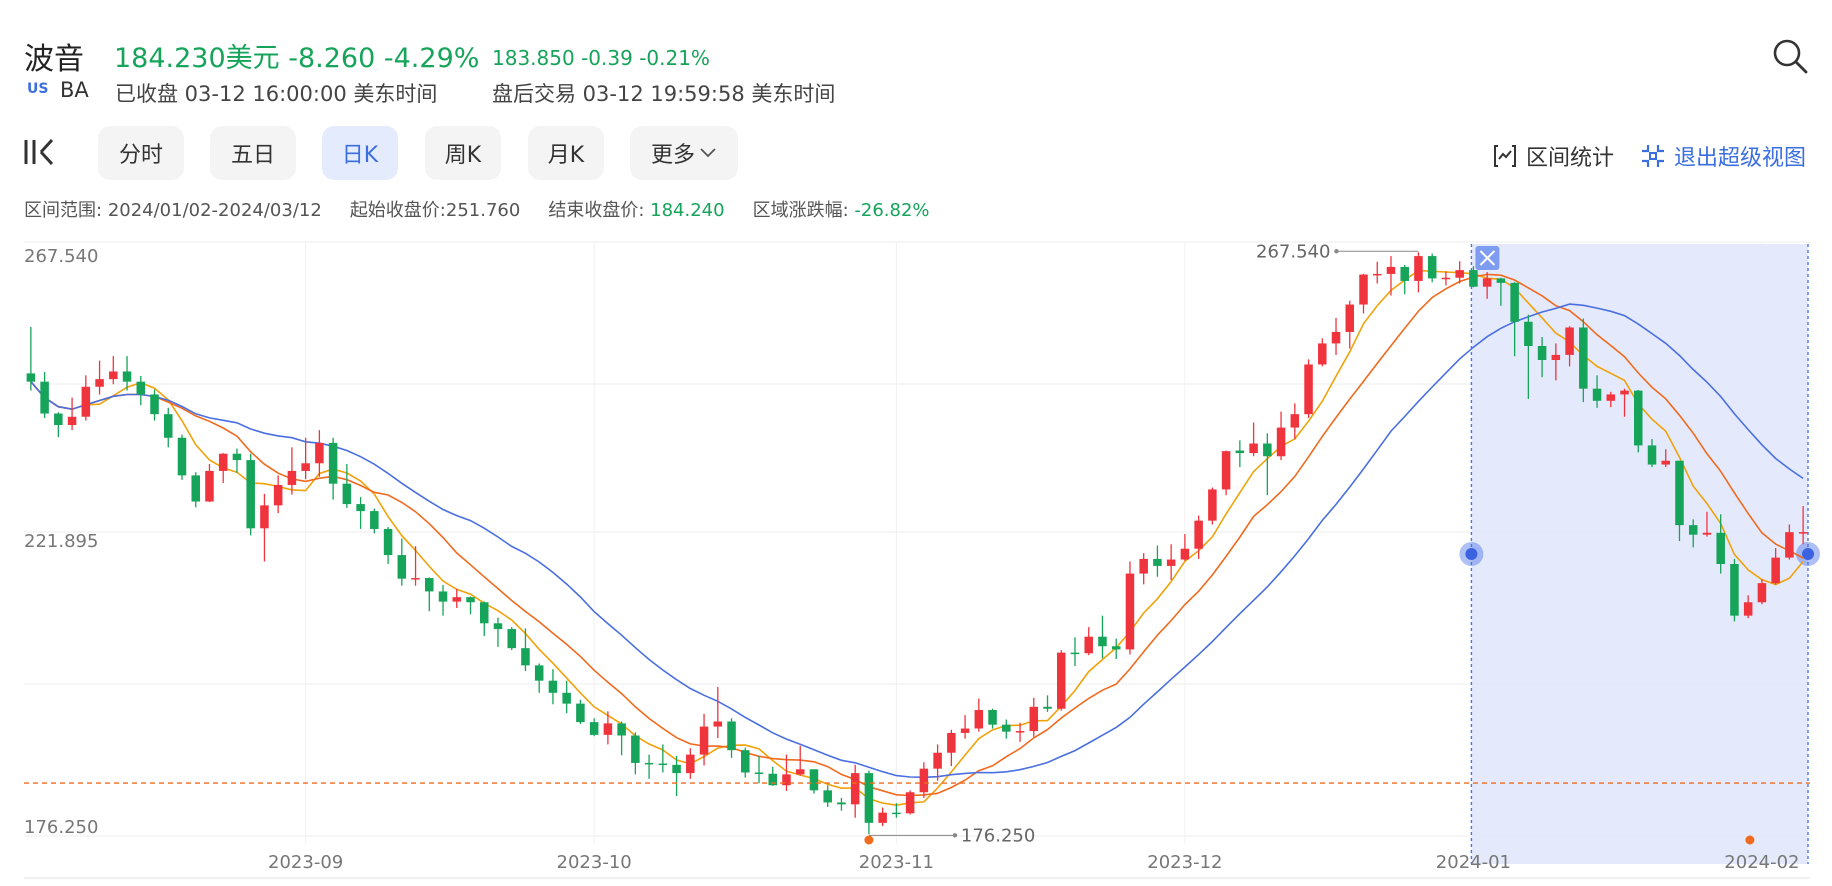  I want to click on x-tick-label: 2023-10, so click(594, 862).